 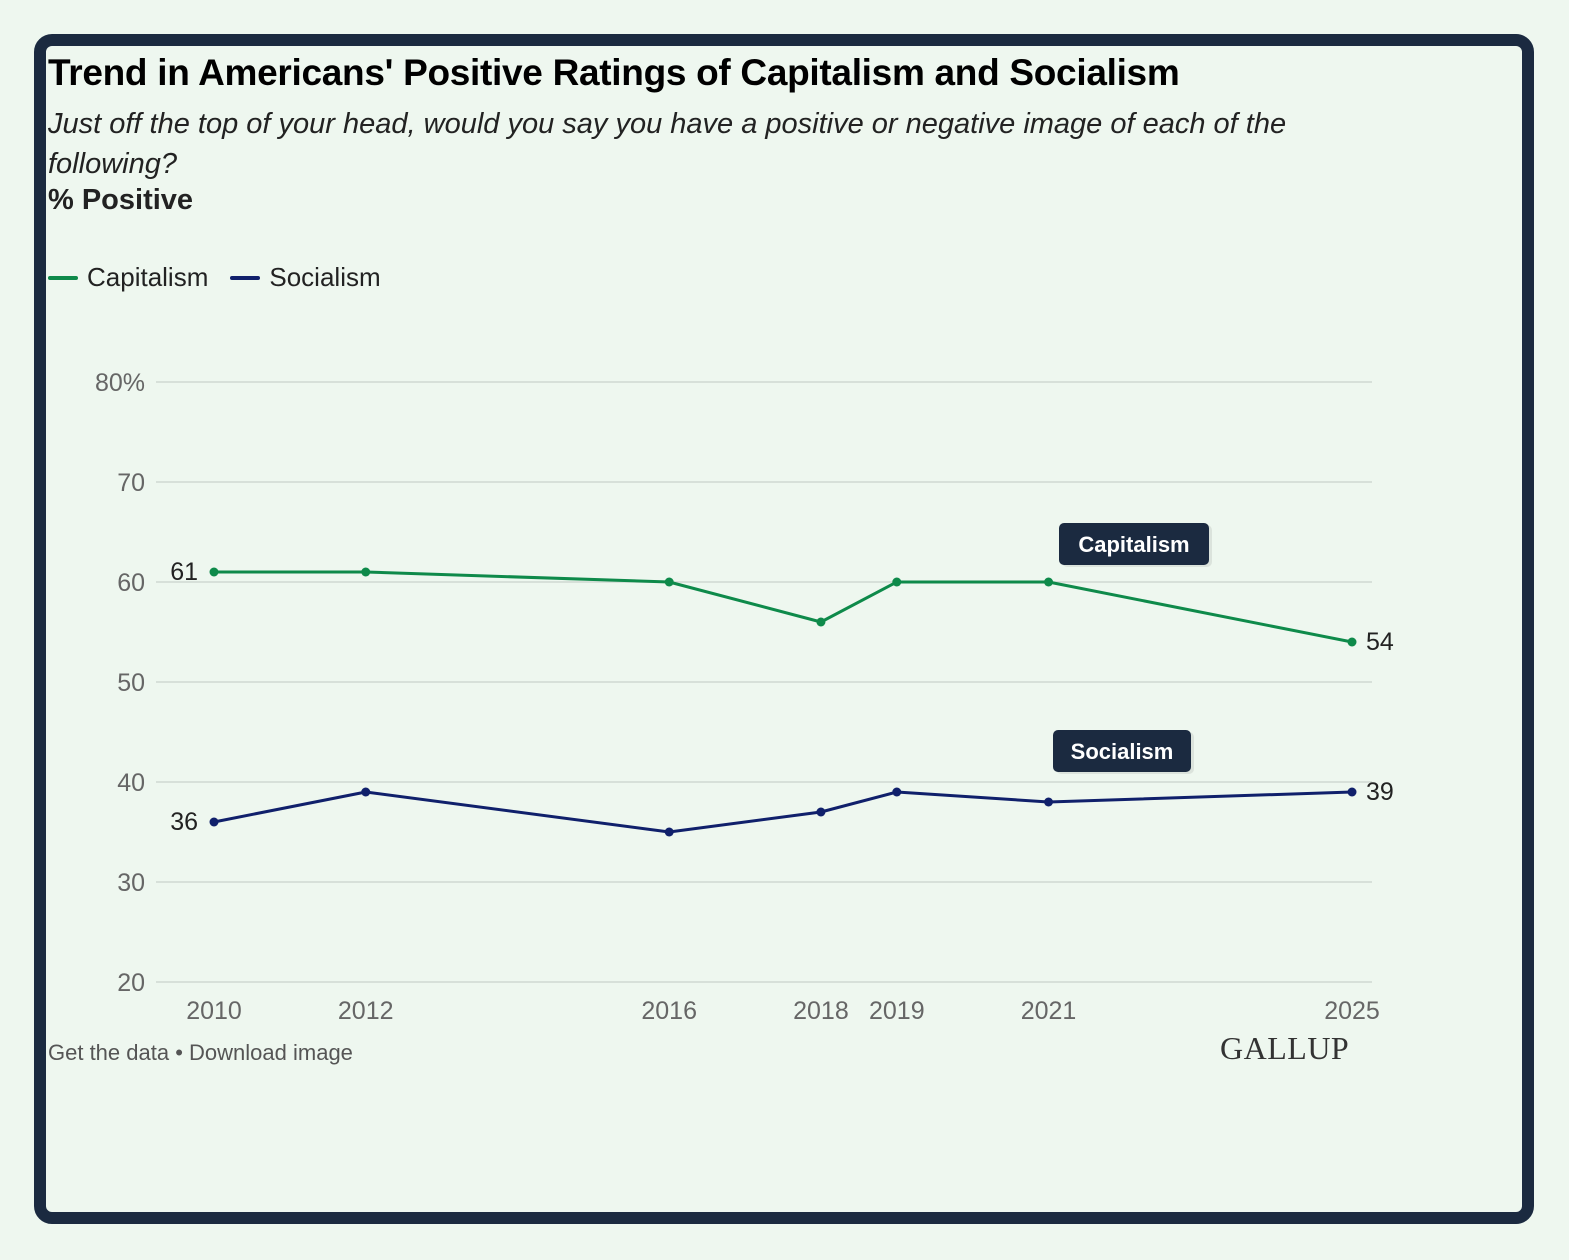 What do you see at coordinates (669, 832) in the screenshot?
I see `data-point-socialism-2016` at bounding box center [669, 832].